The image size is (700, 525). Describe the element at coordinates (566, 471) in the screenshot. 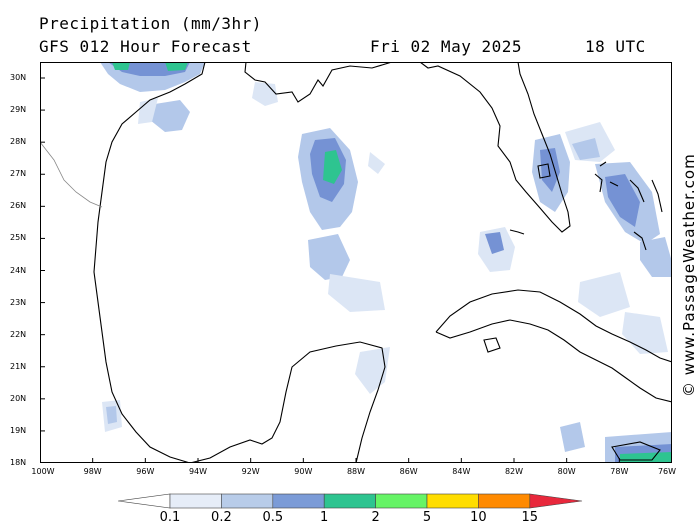

I see `longitude-label: 80W` at that location.